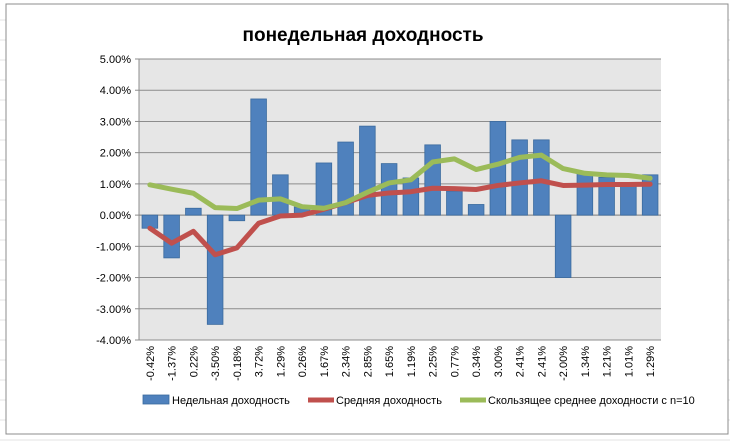 Image resolution: width=730 pixels, height=448 pixels. Describe the element at coordinates (400, 182) in the screenshot. I see `moving-average-line` at that location.